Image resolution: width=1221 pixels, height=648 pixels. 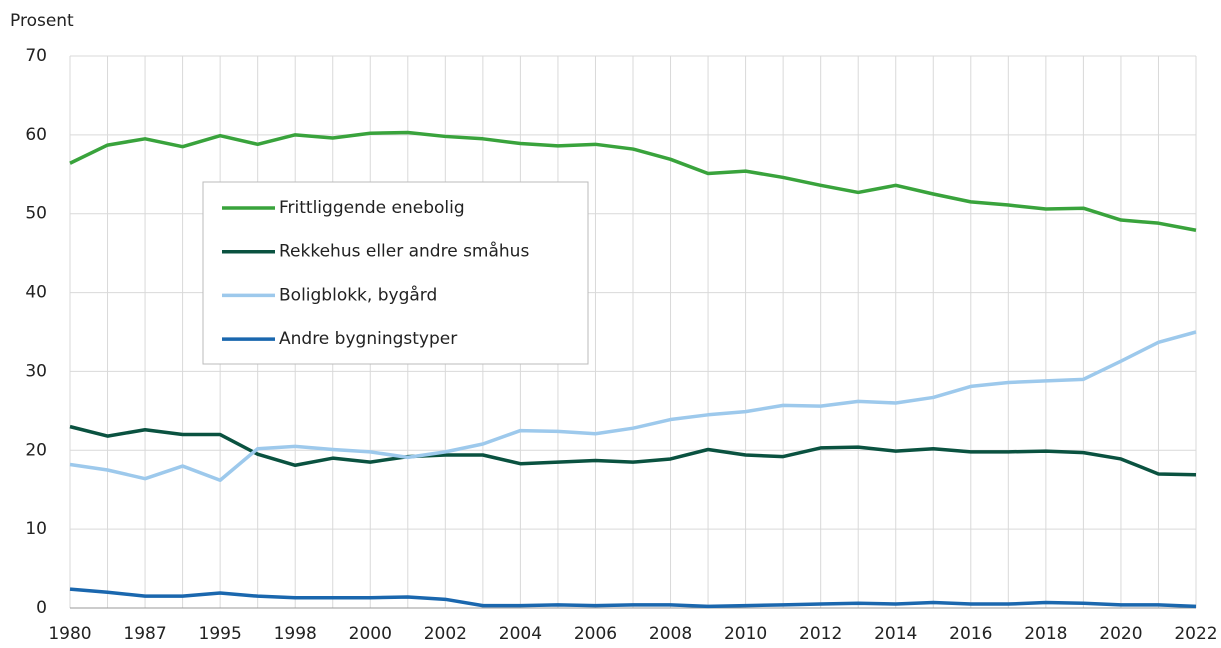 What do you see at coordinates (595, 634) in the screenshot?
I see `x-tick-label: 2006` at bounding box center [595, 634].